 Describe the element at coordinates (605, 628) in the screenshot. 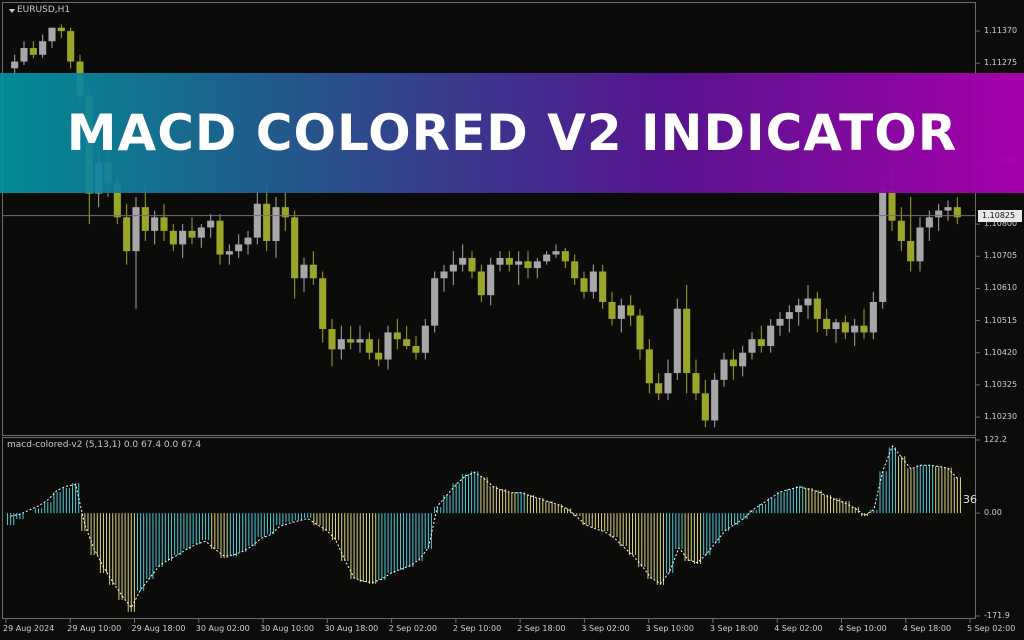

I see `time-tick-label: 3 Sep 02:00` at that location.